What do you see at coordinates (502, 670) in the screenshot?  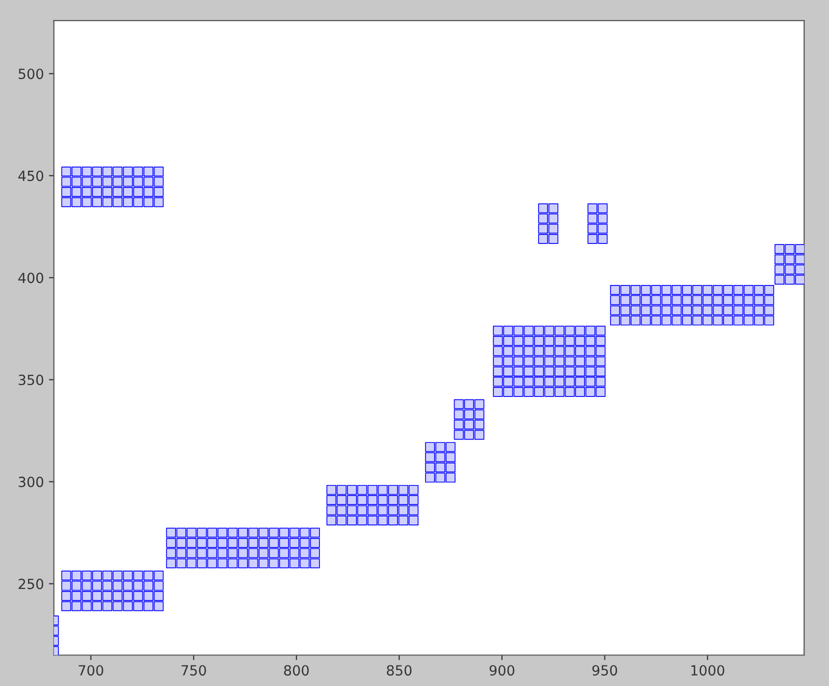 I see `x-tick-label: 900` at bounding box center [502, 670].